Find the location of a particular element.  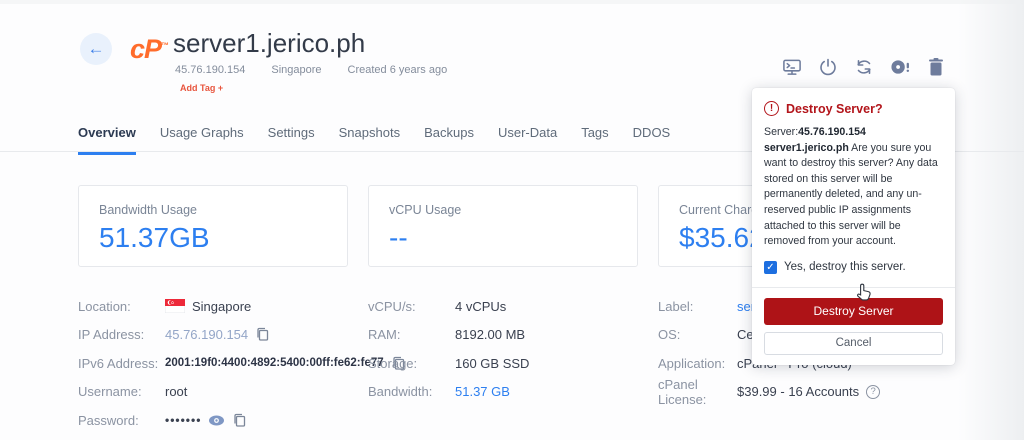

singapore-flag-icon is located at coordinates (175, 306).